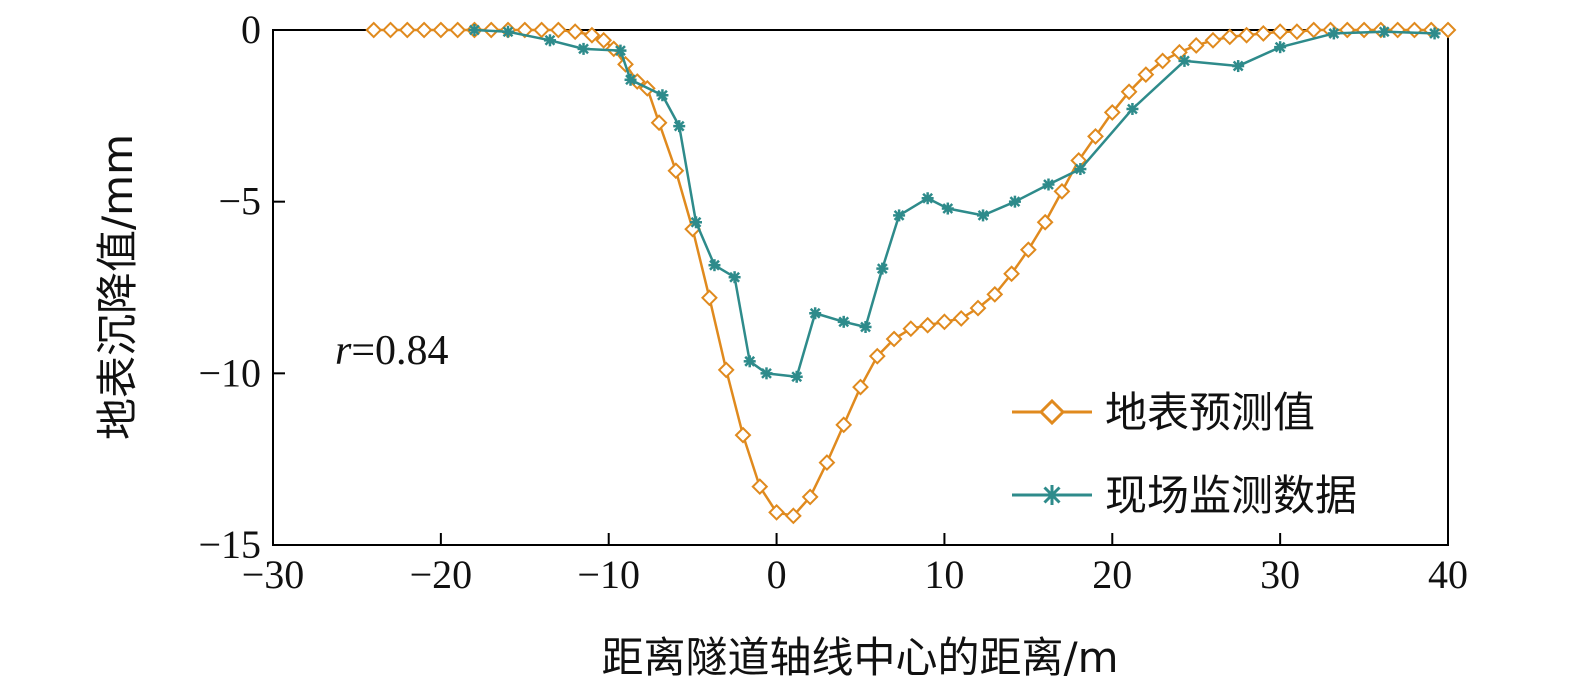  What do you see at coordinates (1112, 574) in the screenshot?
I see `x-tick-label: 20` at bounding box center [1112, 574].